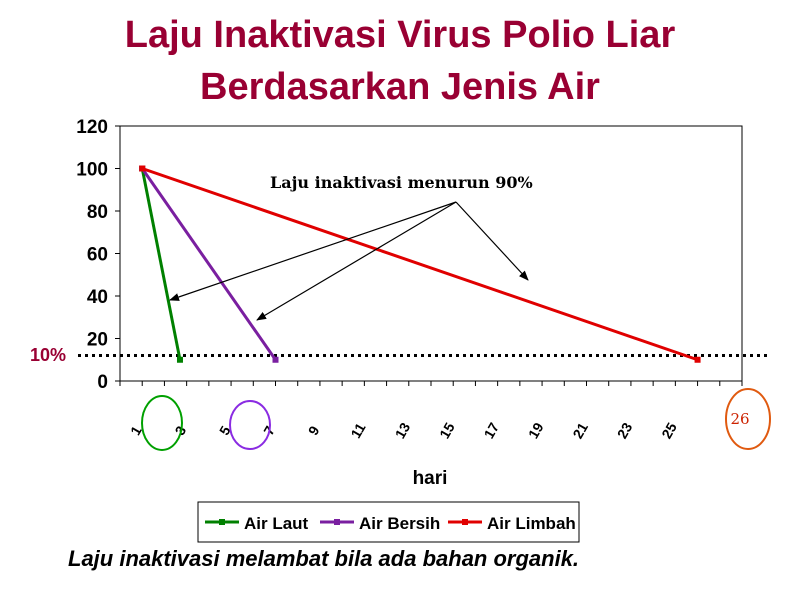 The image size is (800, 600). I want to click on y-tick-label: 20, so click(97, 340).